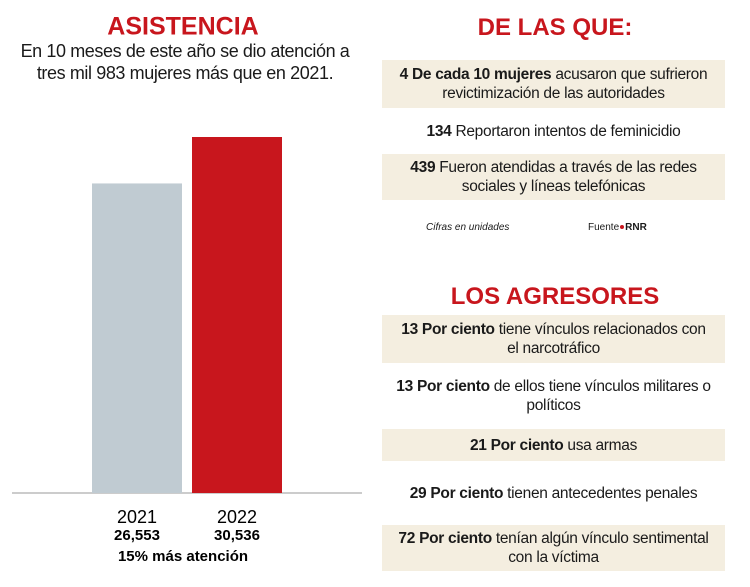 The image size is (750, 587). I want to click on source-name: RNR, so click(636, 227).